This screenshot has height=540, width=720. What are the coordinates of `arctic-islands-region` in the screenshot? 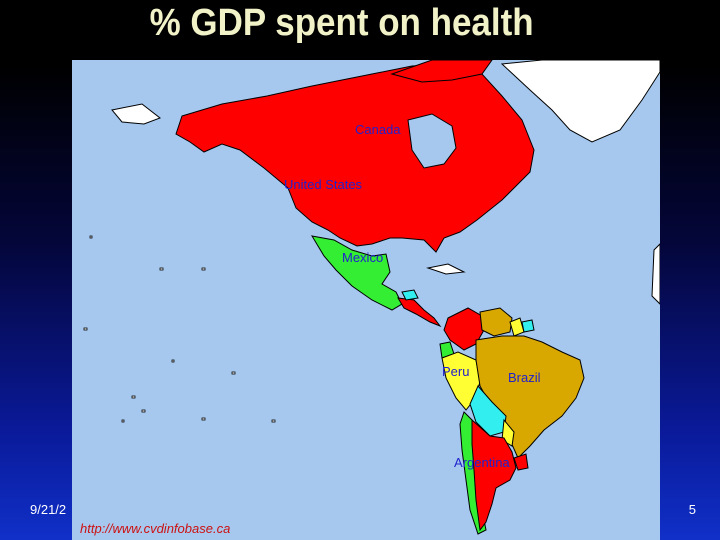 It's located at (441, 71).